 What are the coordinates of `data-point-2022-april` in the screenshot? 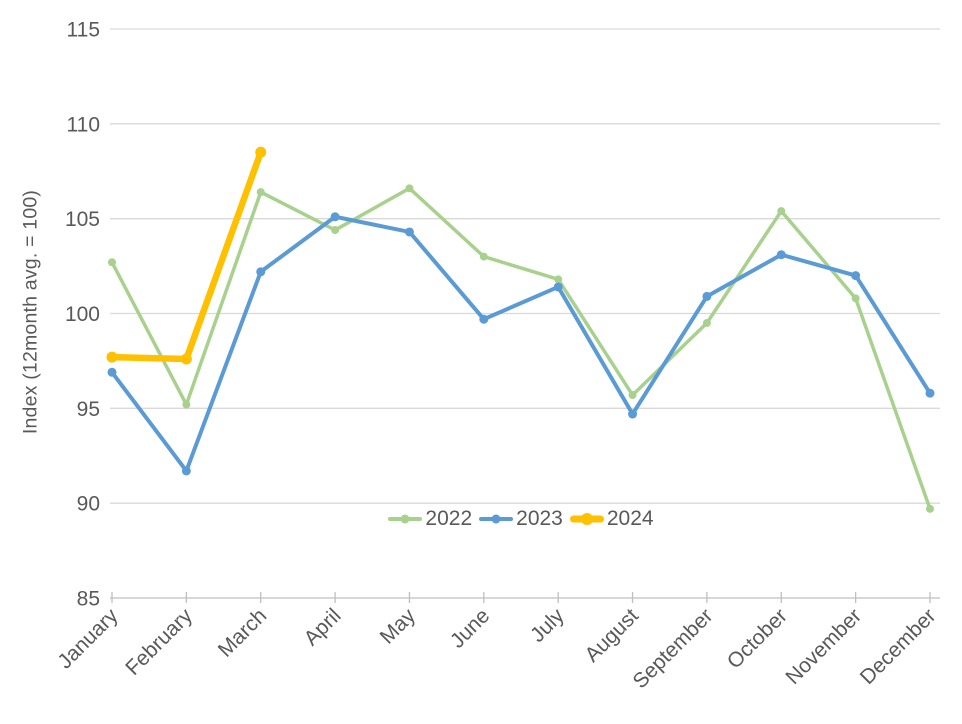 It's located at (335, 230).